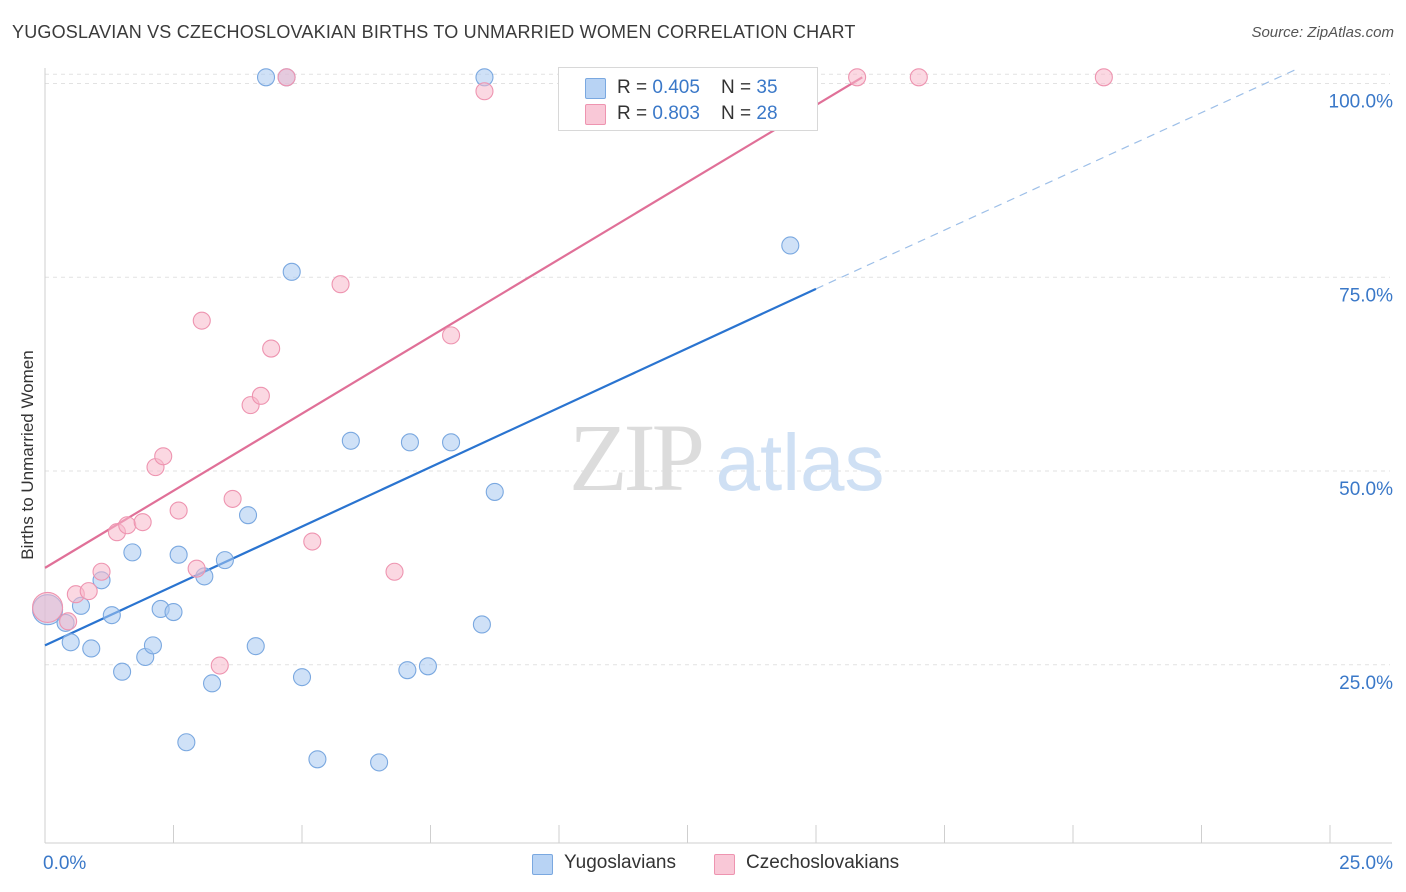  I want to click on y-tick-label: 50.0%, so click(1366, 489).